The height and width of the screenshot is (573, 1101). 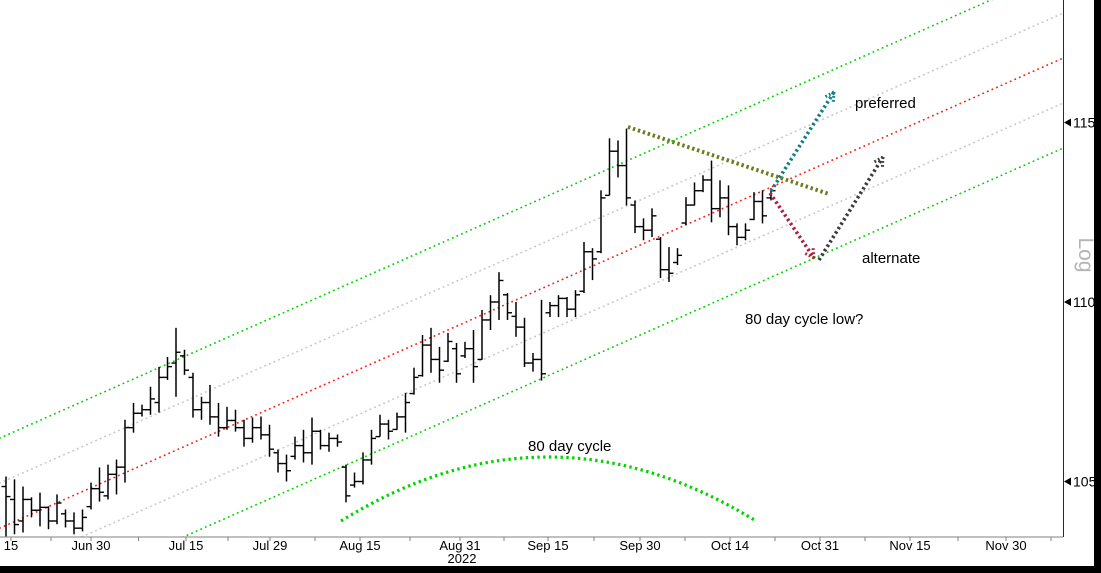 I want to click on x-axis-label: Sep 15, so click(x=547, y=545).